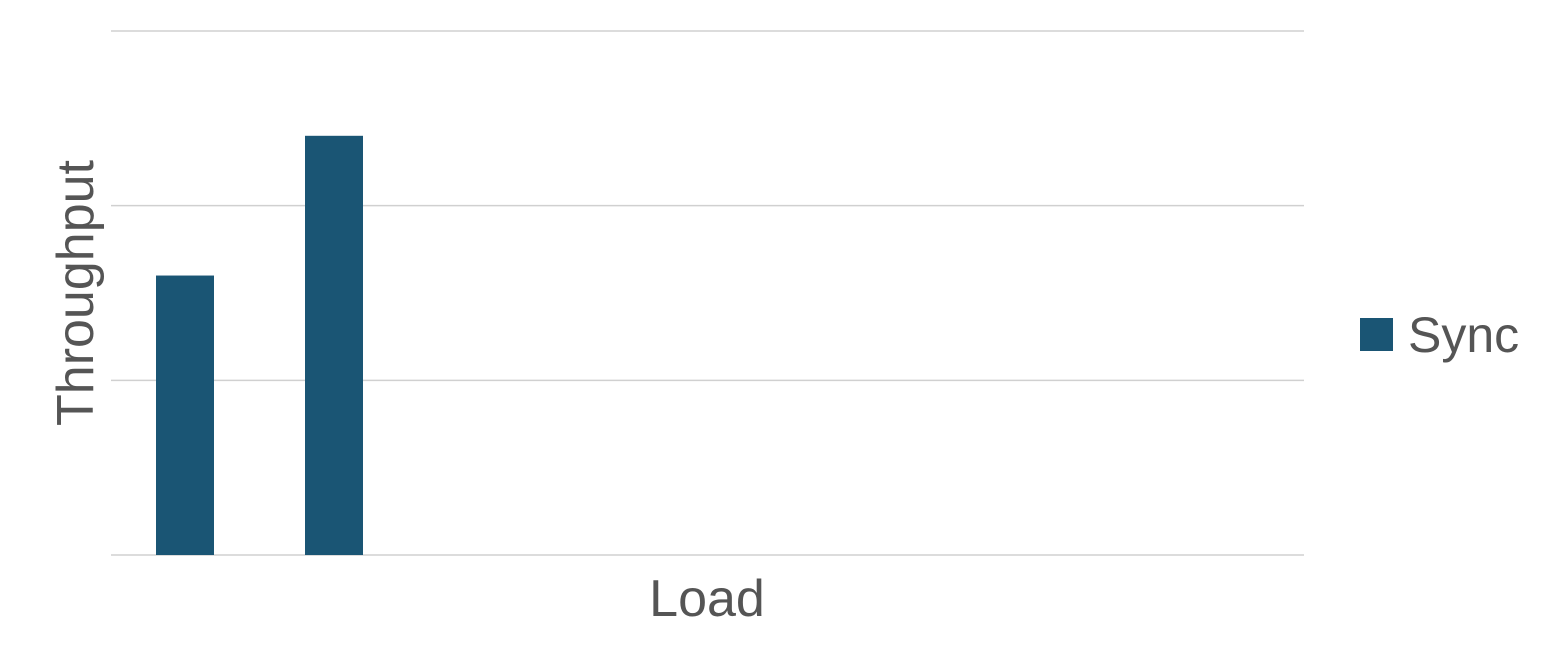 The height and width of the screenshot is (669, 1553). I want to click on y-axis-title: Throughput, so click(76, 292).